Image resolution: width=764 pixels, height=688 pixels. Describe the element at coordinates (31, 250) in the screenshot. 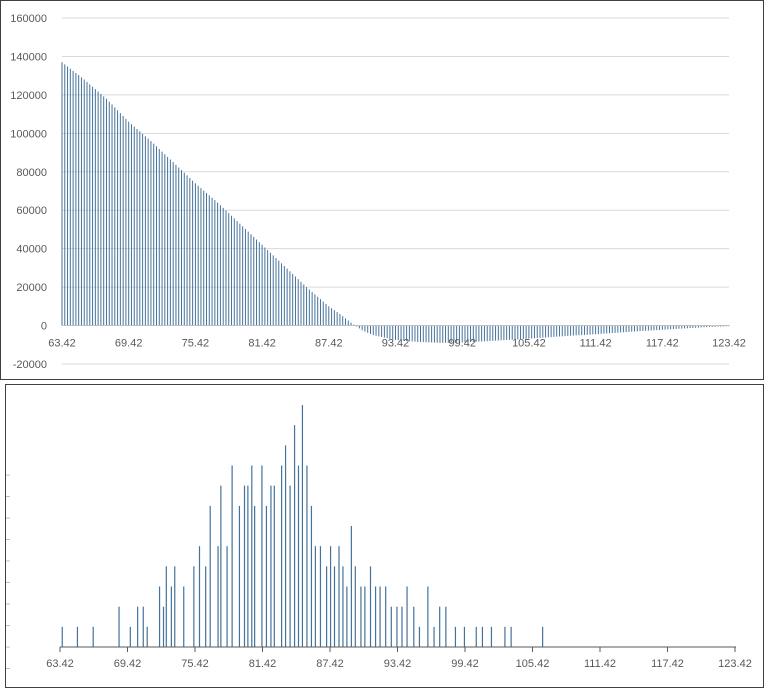

I see `y-tick-label: 40000` at that location.